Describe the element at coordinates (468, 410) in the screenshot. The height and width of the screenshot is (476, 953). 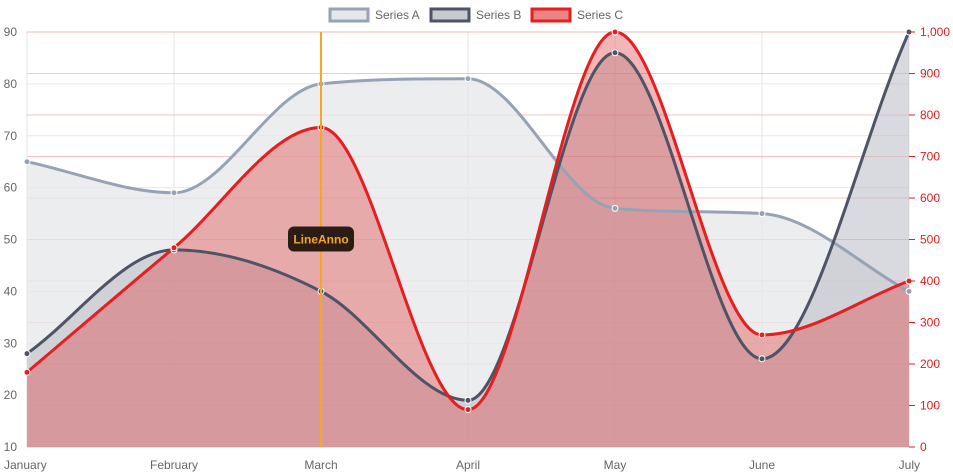
I see `series-c-point-april` at that location.